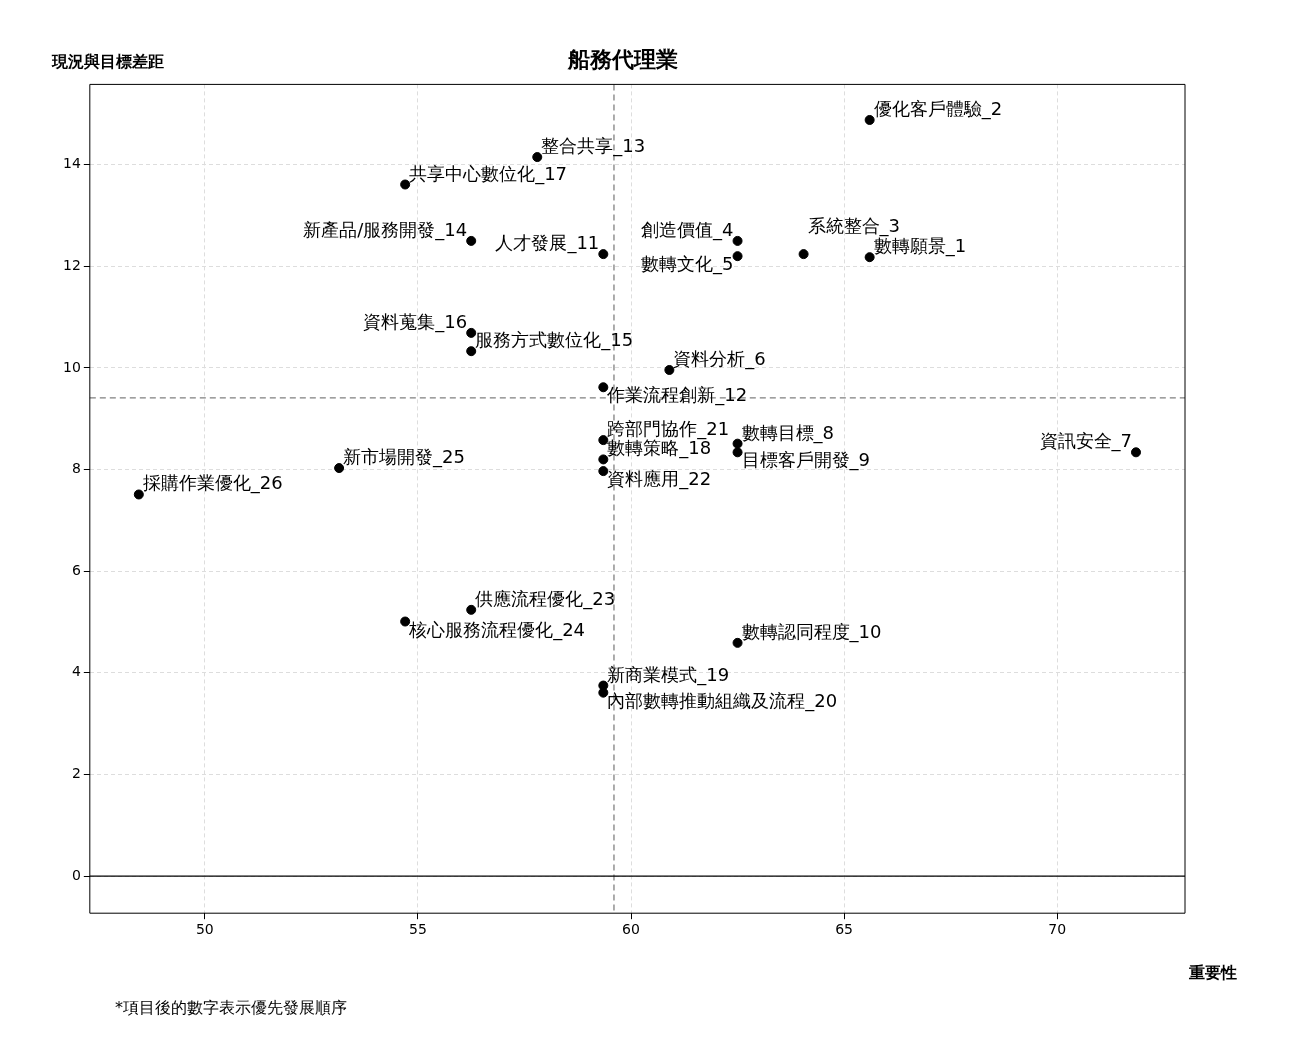 Image resolution: width=1305 pixels, height=1052 pixels. Describe the element at coordinates (687, 264) in the screenshot. I see `annotation: 數轉文化_5` at that location.